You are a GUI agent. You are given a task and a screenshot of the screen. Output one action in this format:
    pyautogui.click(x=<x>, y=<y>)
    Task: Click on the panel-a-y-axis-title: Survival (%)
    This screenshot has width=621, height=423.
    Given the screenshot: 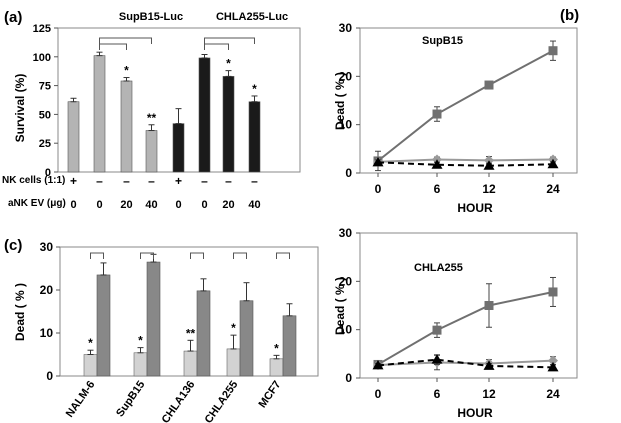 What is the action you would take?
    pyautogui.click(x=20, y=108)
    